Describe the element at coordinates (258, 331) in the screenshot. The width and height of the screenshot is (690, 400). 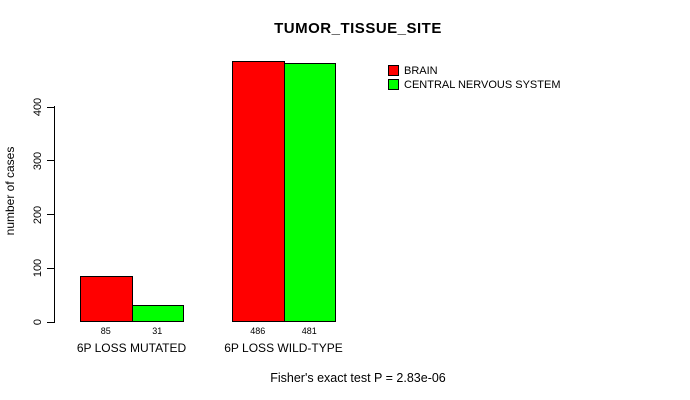
I see `bar-value-brain-6p-loss-wild-type: 486` at that location.